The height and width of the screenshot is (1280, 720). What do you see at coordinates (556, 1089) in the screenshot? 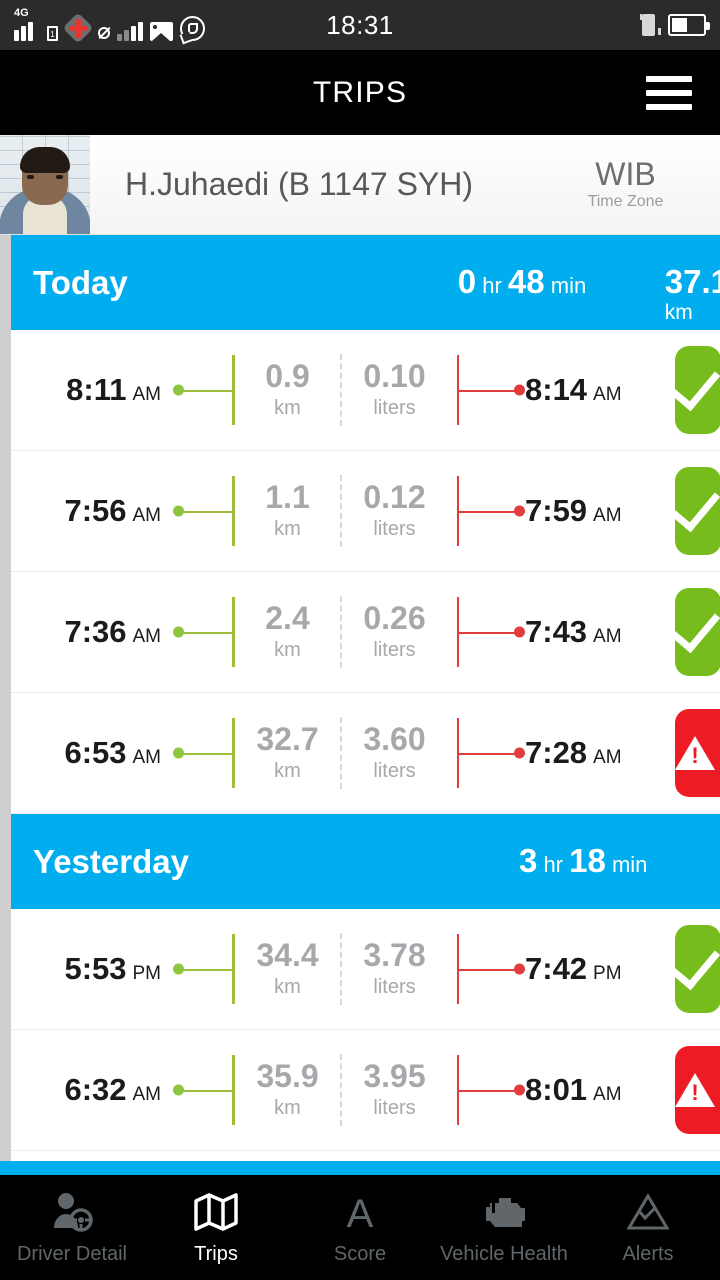
I see `end-time-value: 8:01` at bounding box center [556, 1089].